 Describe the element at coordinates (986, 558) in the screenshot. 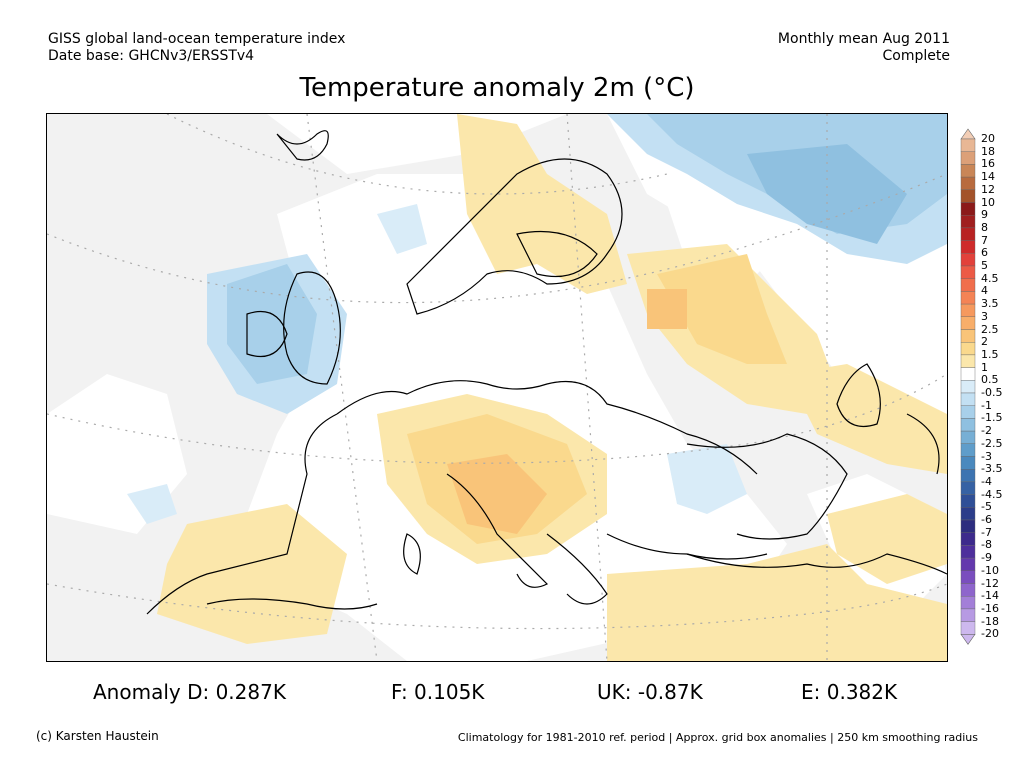

I see `colorbar-tick-label: -9` at that location.